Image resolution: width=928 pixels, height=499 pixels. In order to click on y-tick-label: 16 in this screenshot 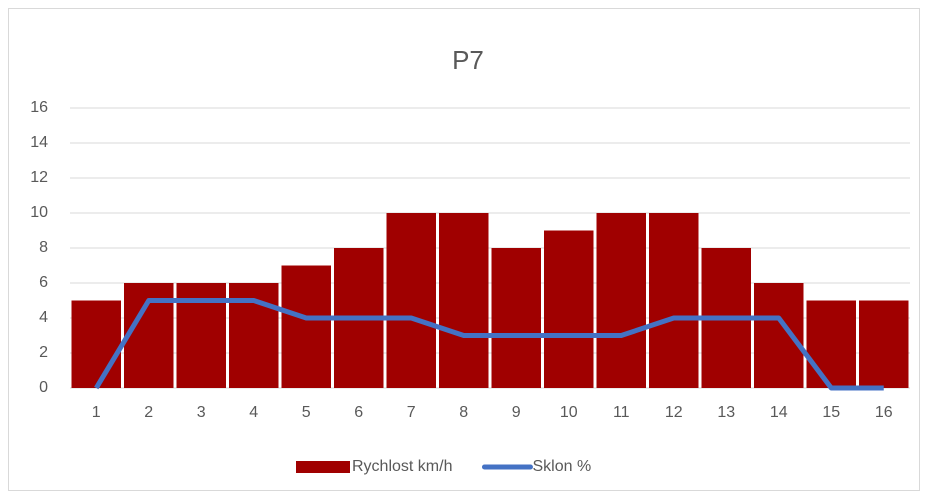, I will do `click(39, 107)`.